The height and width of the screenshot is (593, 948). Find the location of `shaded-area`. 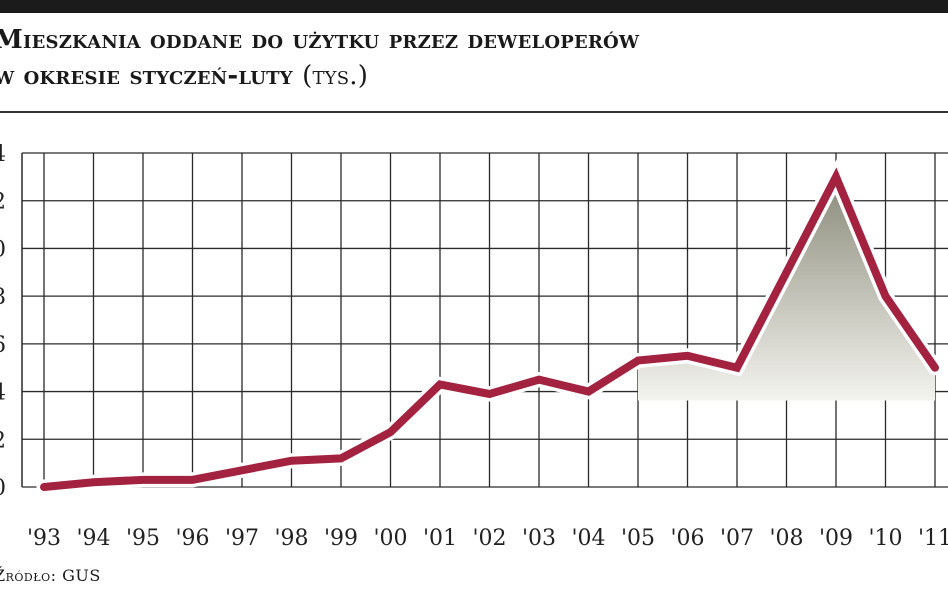

shaded-area is located at coordinates (786, 288).